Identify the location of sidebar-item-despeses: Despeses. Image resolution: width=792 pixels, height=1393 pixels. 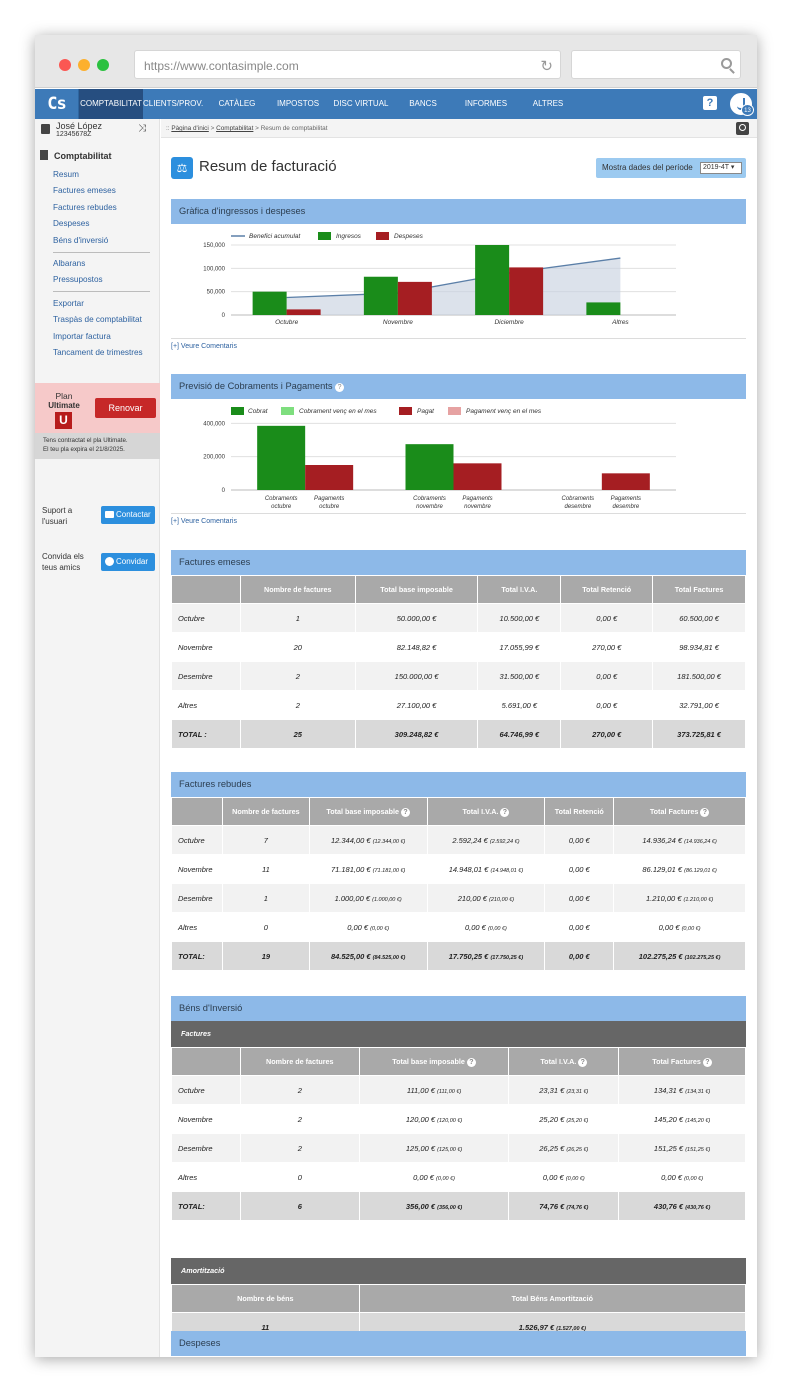
(71, 223).